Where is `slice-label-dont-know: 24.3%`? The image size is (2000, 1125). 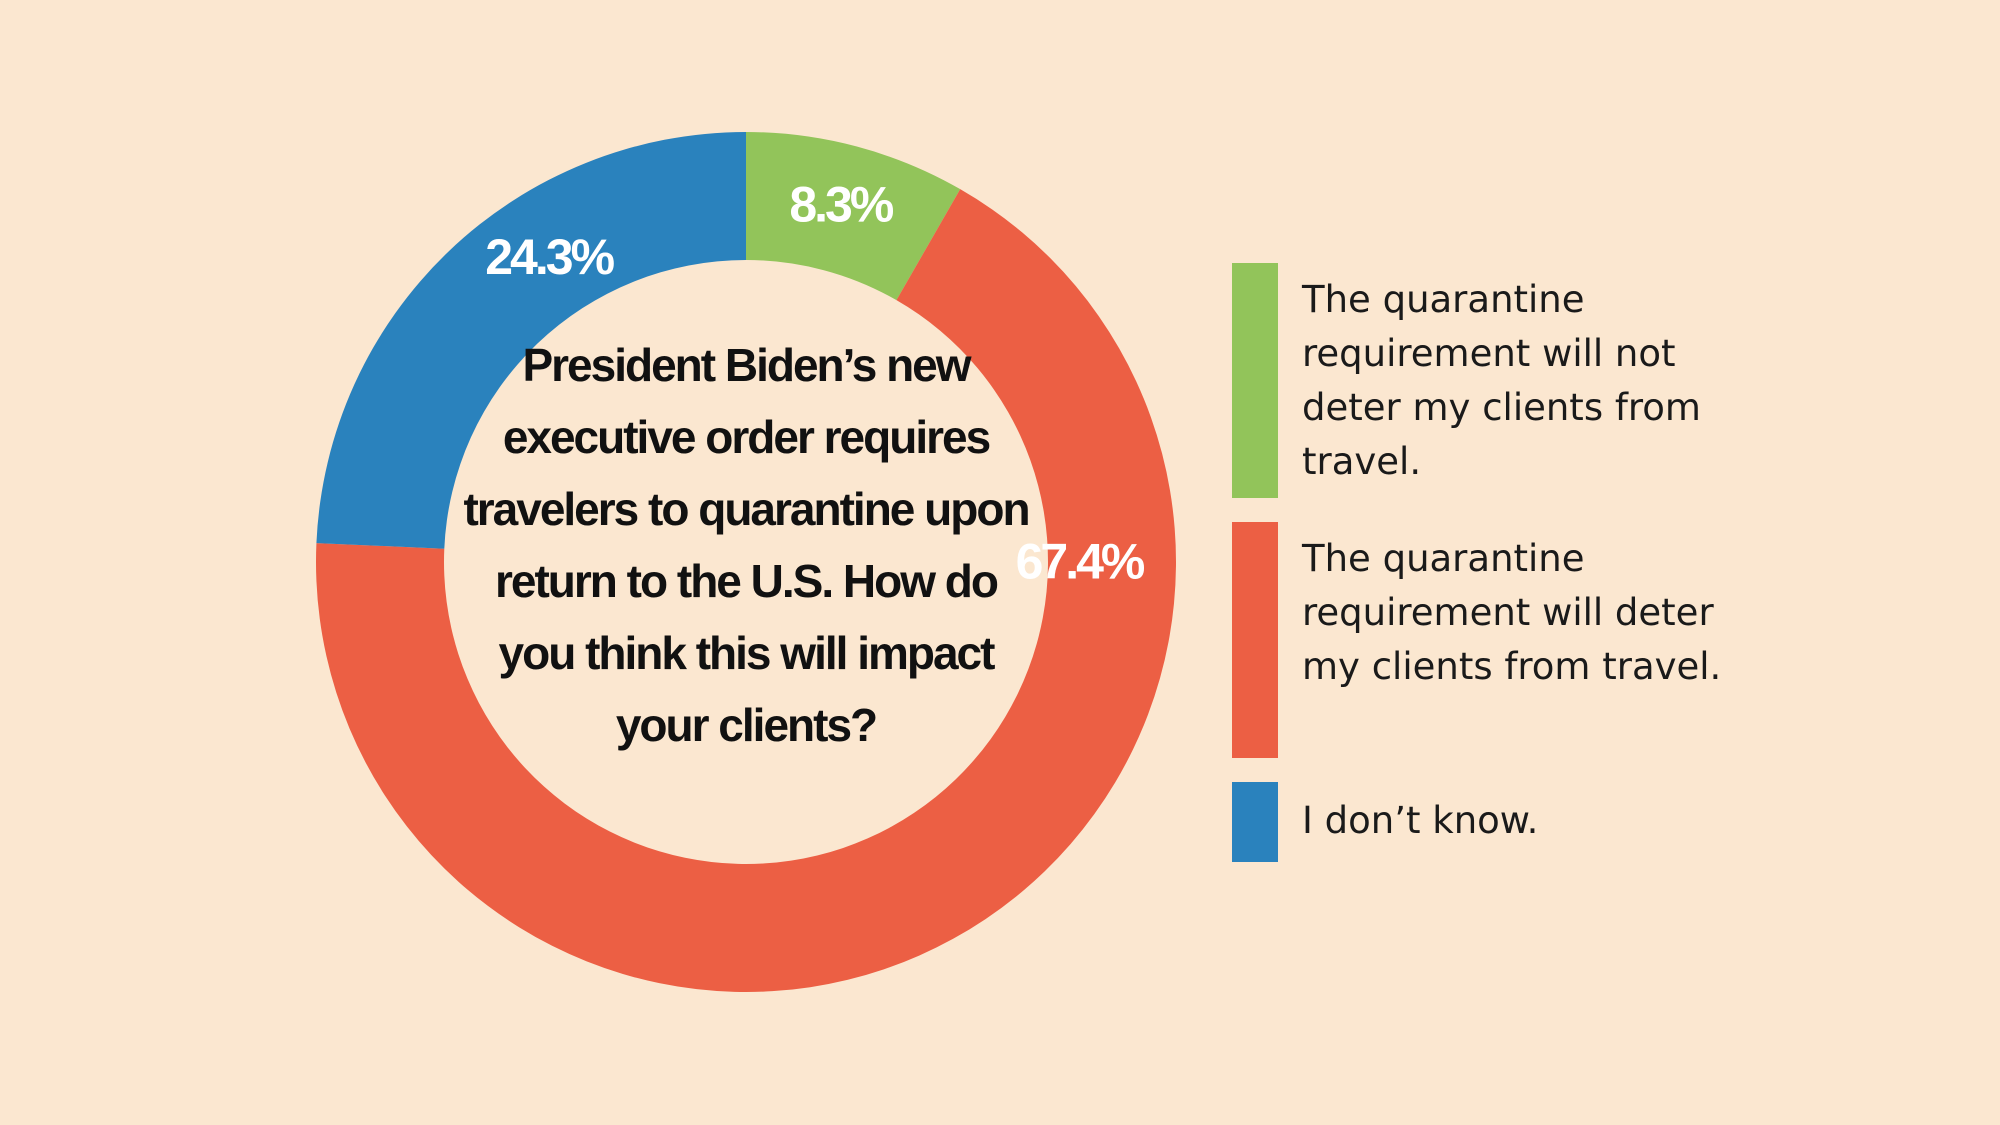
slice-label-dont-know: 24.3% is located at coordinates (549, 257).